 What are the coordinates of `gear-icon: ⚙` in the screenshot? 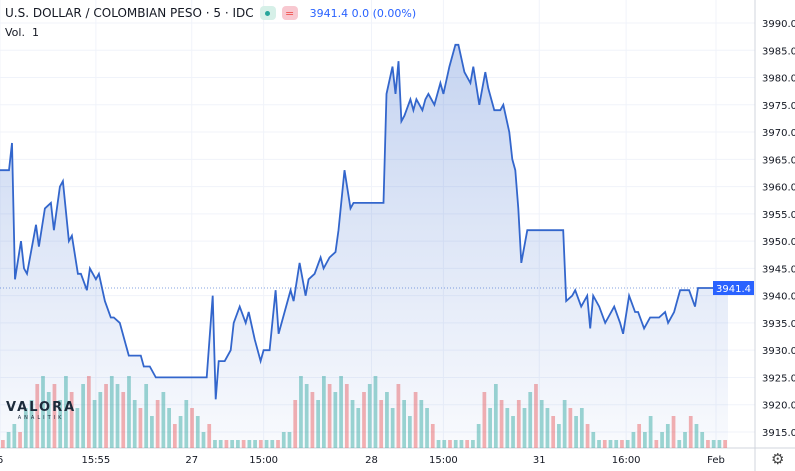 It's located at (778, 459).